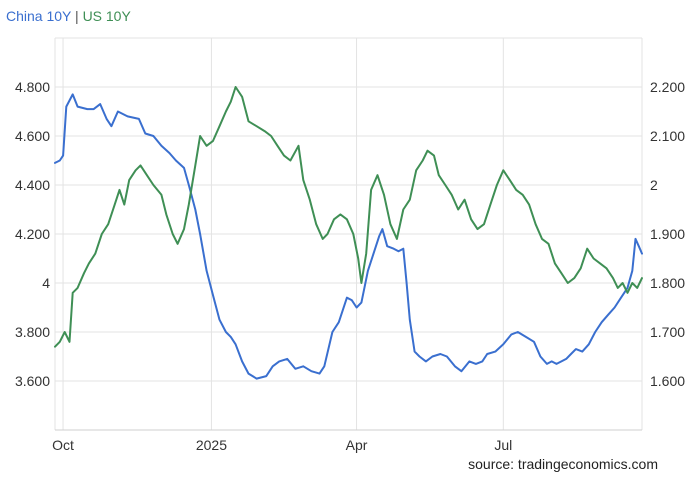  What do you see at coordinates (667, 381) in the screenshot?
I see `right-tick-label: 1.600` at bounding box center [667, 381].